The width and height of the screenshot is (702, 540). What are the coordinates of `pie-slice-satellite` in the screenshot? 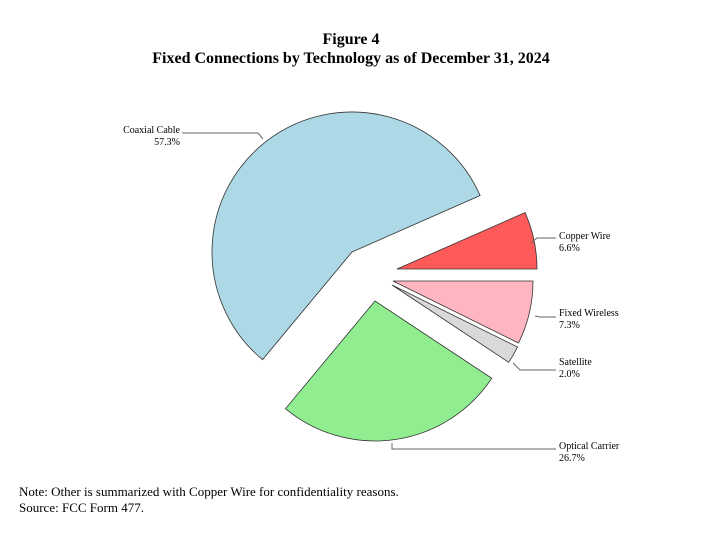 It's located at (455, 323).